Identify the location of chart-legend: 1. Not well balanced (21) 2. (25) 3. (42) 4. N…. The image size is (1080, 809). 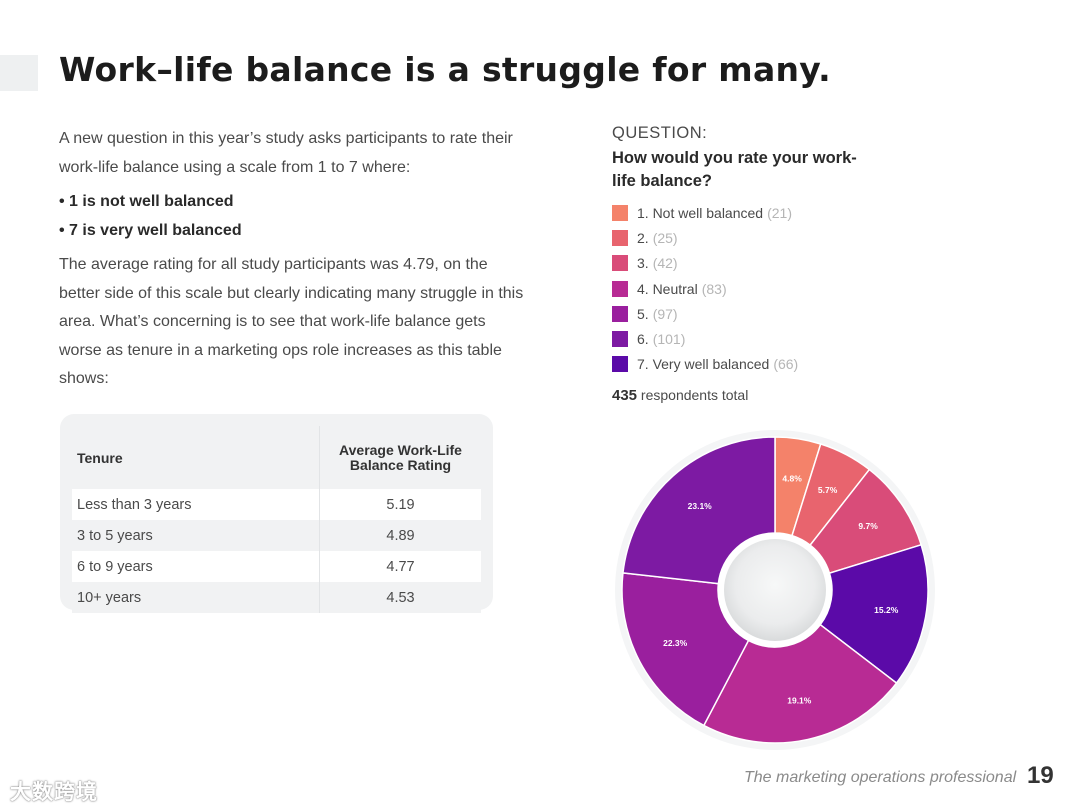
(705, 288).